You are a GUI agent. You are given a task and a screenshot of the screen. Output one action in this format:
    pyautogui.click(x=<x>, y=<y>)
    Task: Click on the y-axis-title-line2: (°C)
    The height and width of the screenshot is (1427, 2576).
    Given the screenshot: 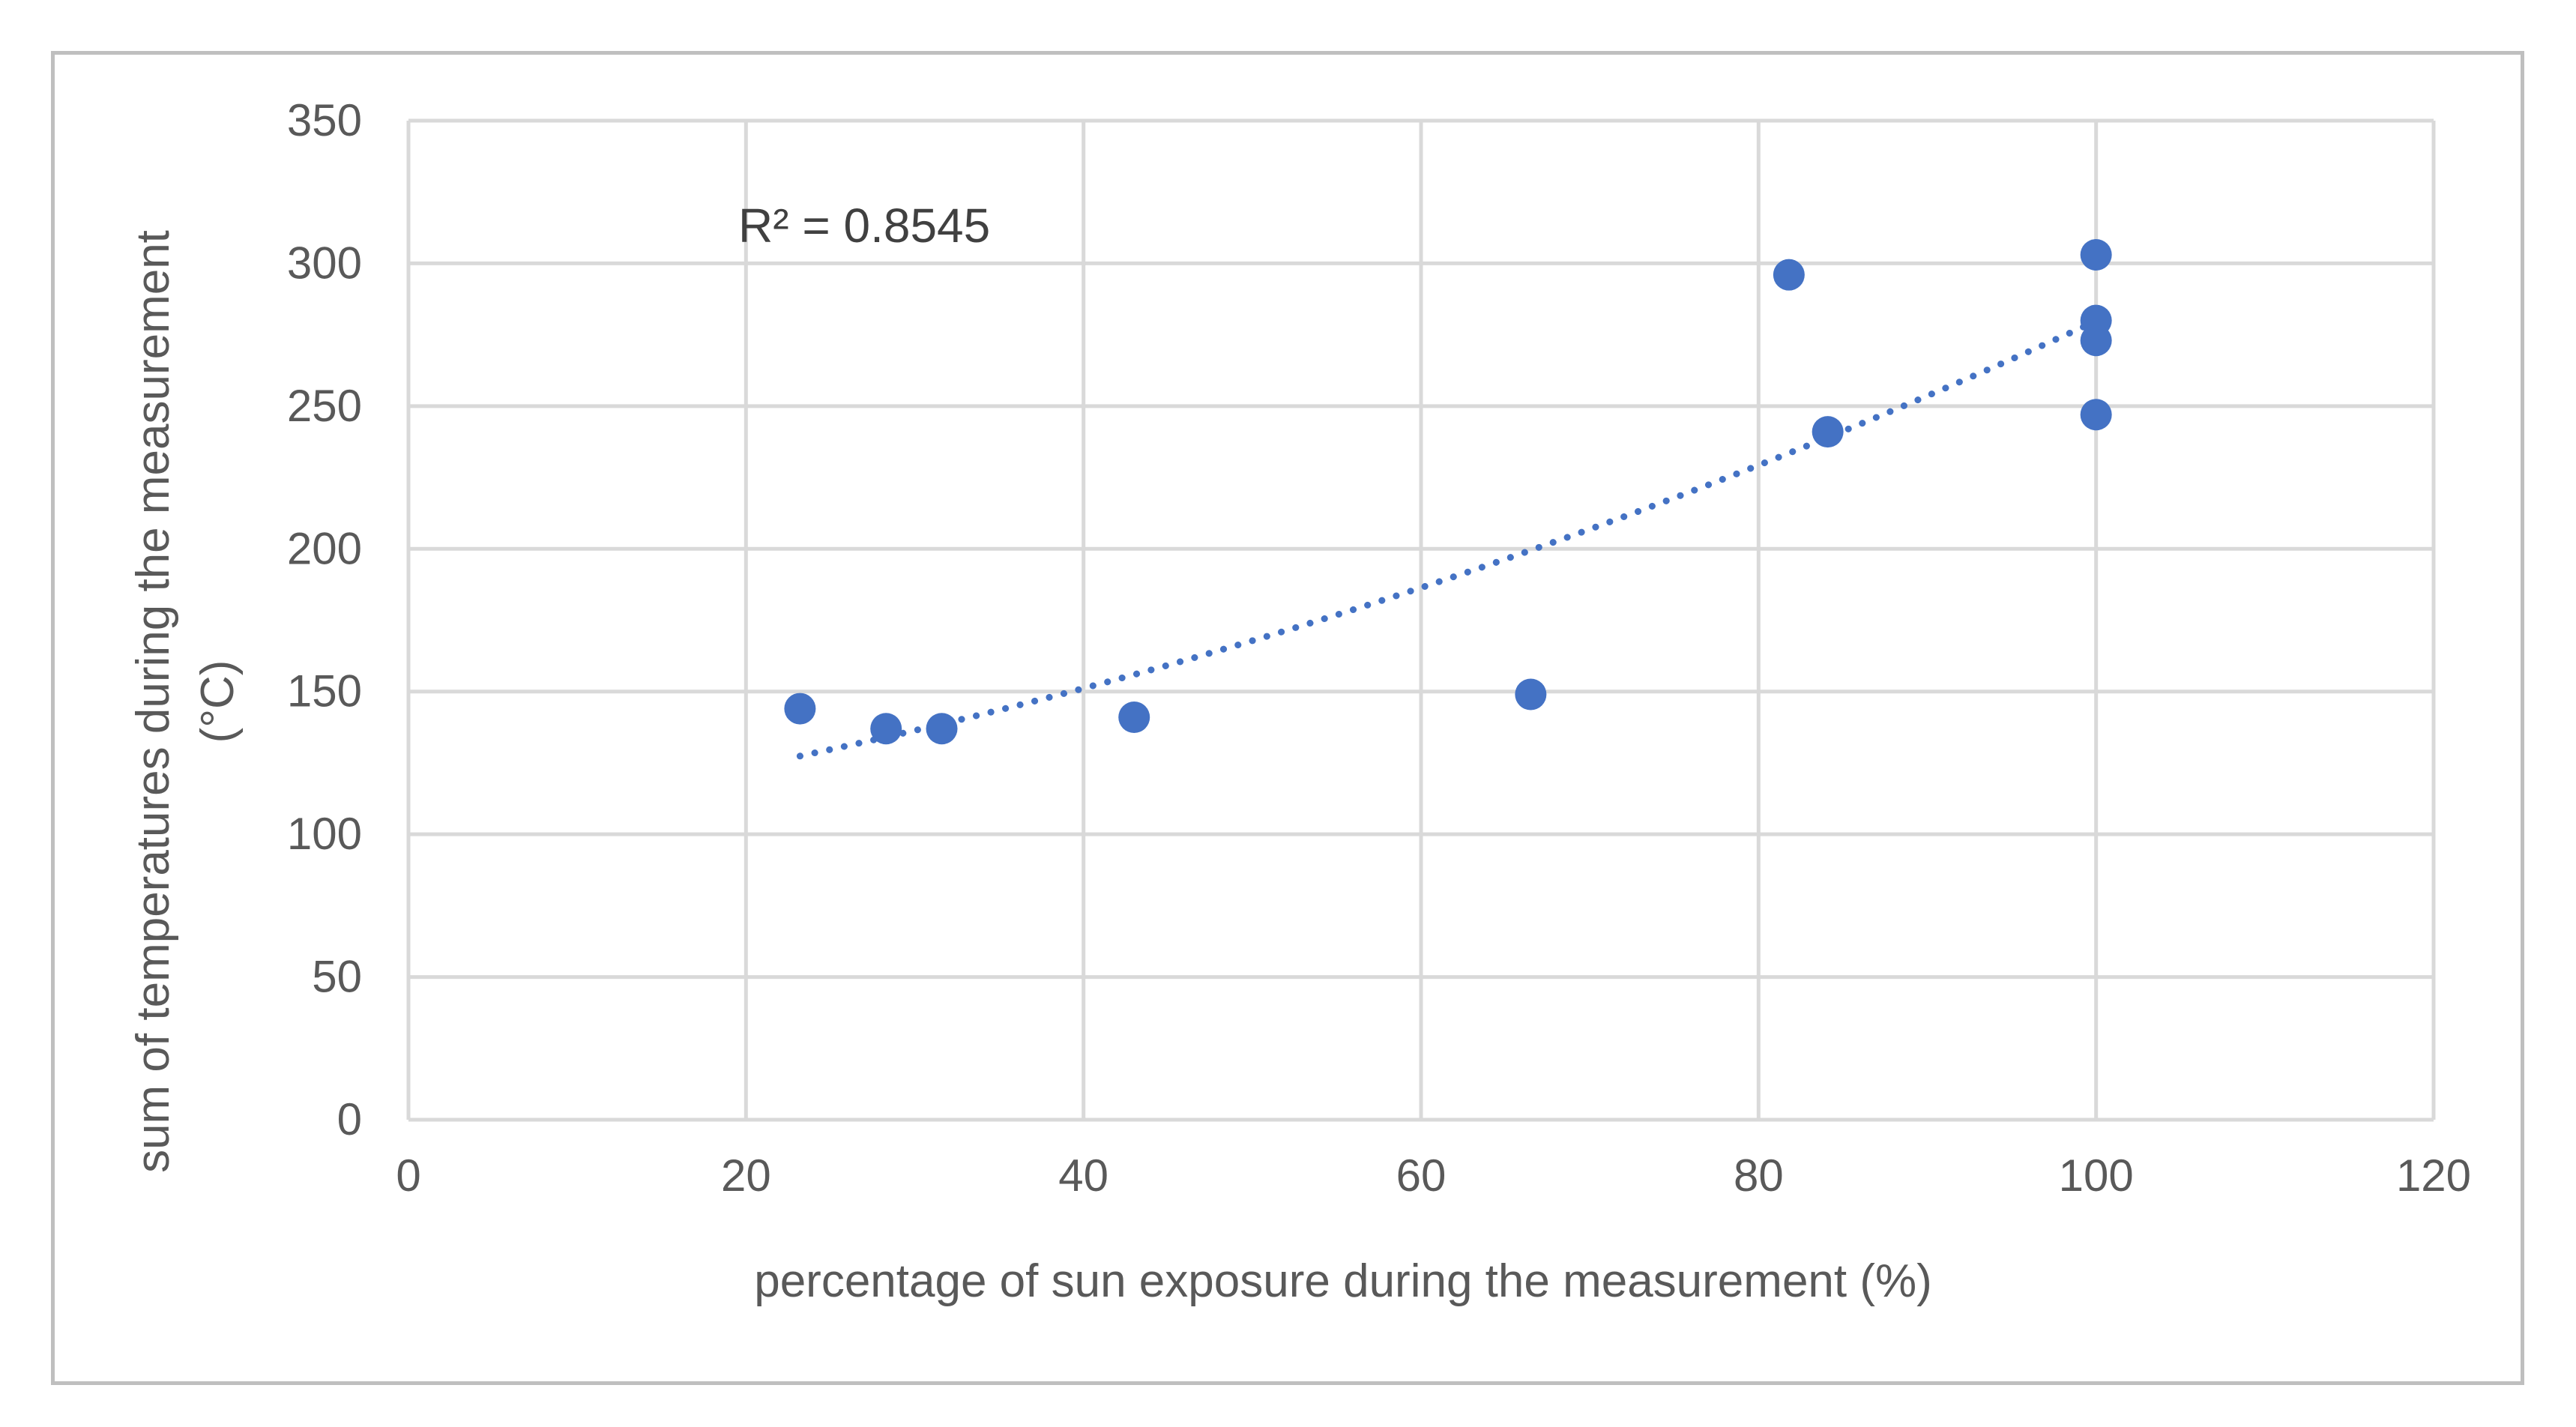 What is the action you would take?
    pyautogui.click(x=218, y=701)
    